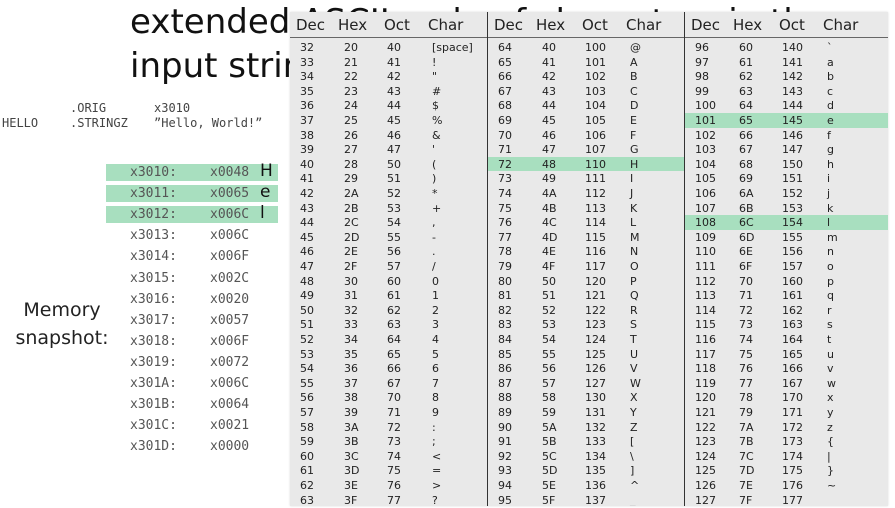  I want to click on ascii-cell-oct: 155, so click(792, 237).